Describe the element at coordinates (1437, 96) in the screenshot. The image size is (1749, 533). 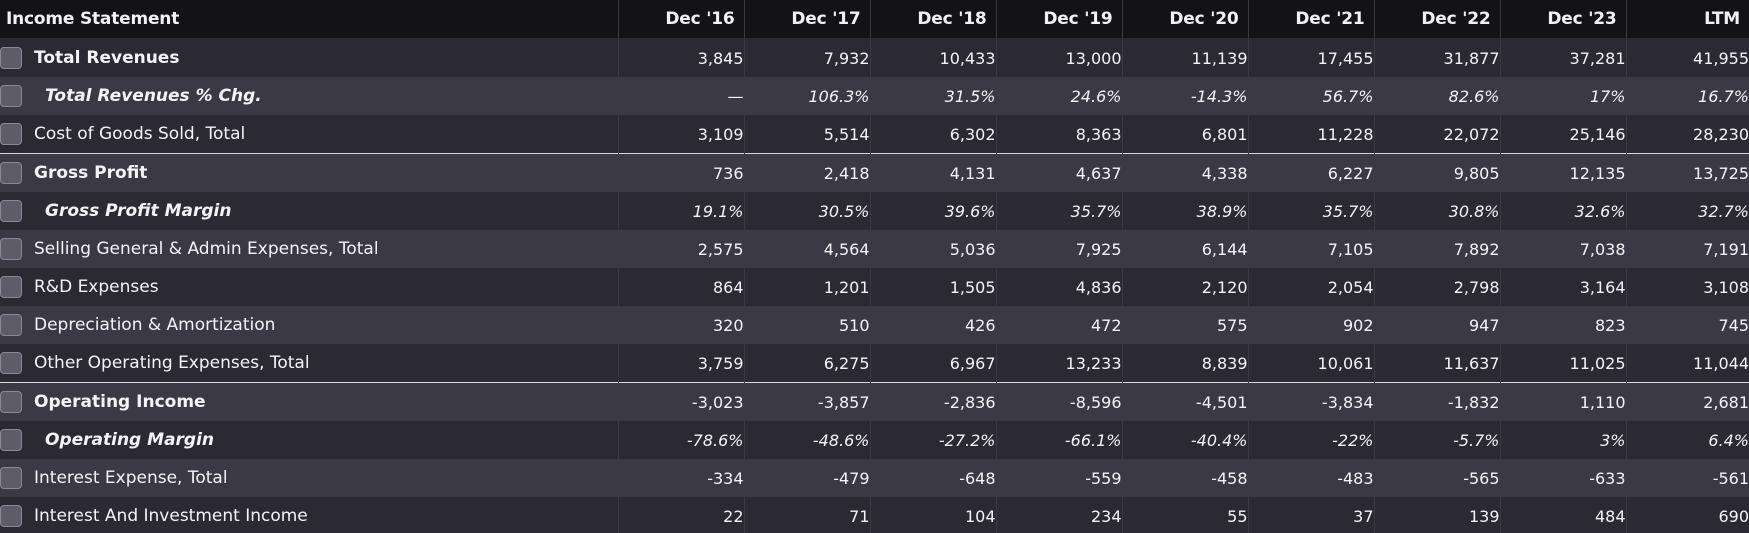
I see `value-cell: 82.6%` at that location.